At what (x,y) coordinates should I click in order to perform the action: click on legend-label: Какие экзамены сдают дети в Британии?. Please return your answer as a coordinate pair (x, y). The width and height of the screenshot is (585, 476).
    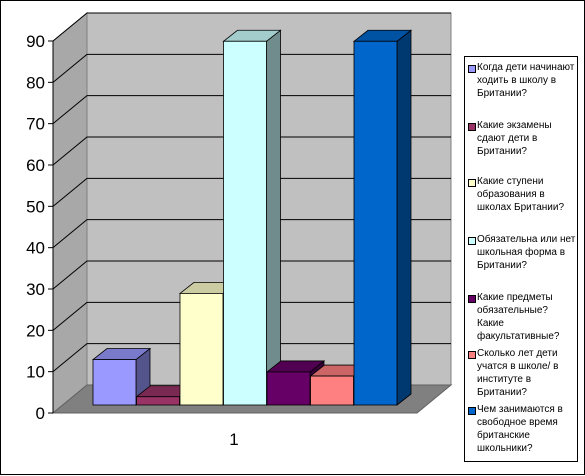
    Looking at the image, I should click on (514, 138).